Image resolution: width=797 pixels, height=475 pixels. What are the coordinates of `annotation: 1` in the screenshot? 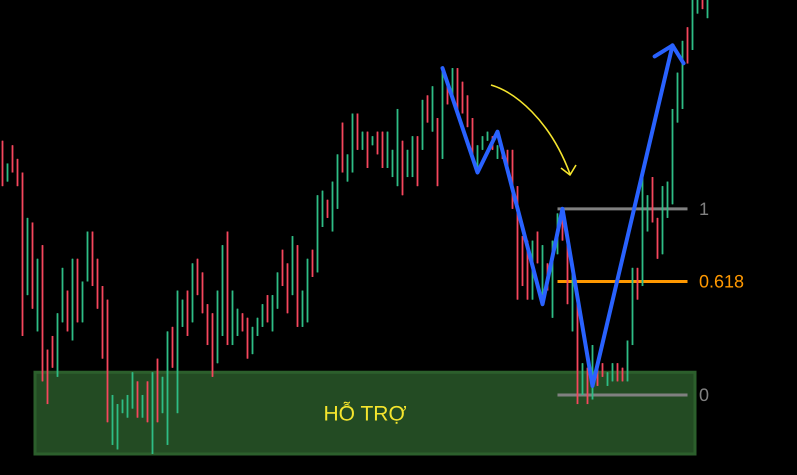 It's located at (704, 208).